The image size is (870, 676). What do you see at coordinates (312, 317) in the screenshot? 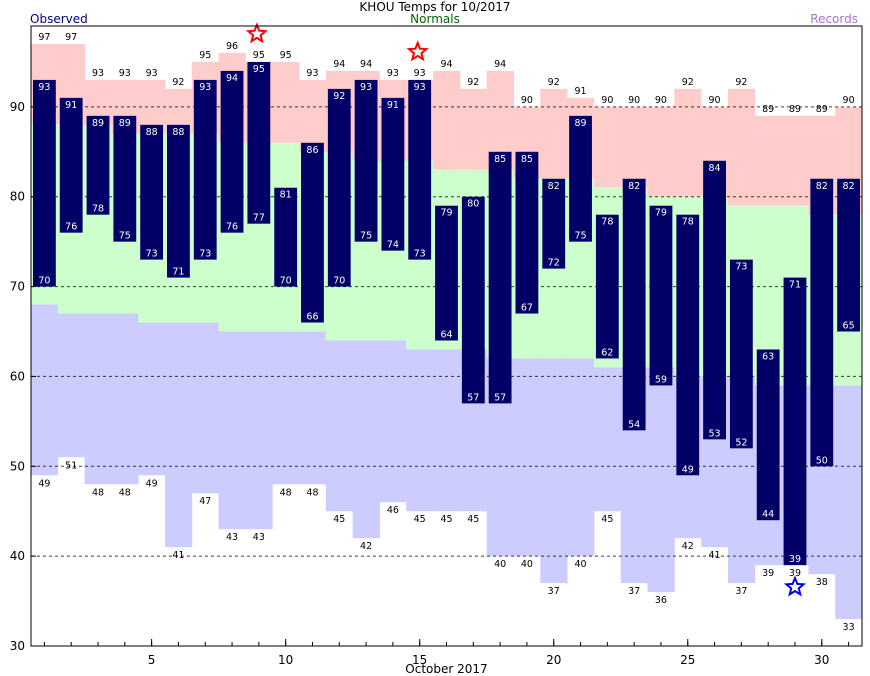
I see `observed-low-label: 66` at bounding box center [312, 317].